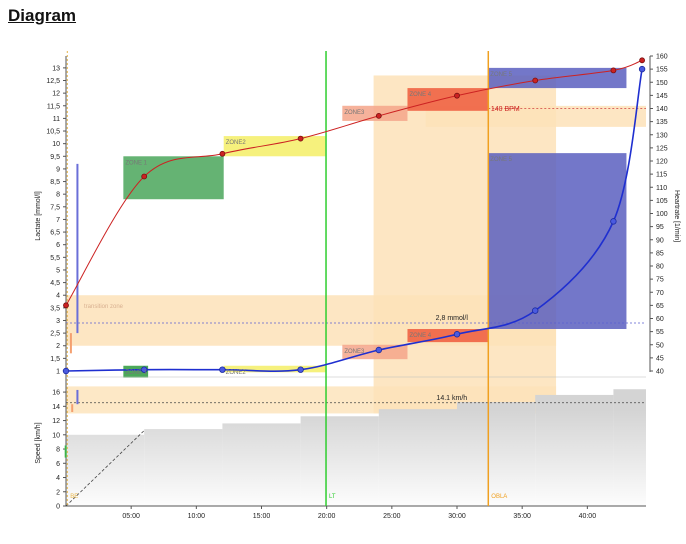 This screenshot has width=686, height=544. I want to click on right-tick-label: 100, so click(662, 214).